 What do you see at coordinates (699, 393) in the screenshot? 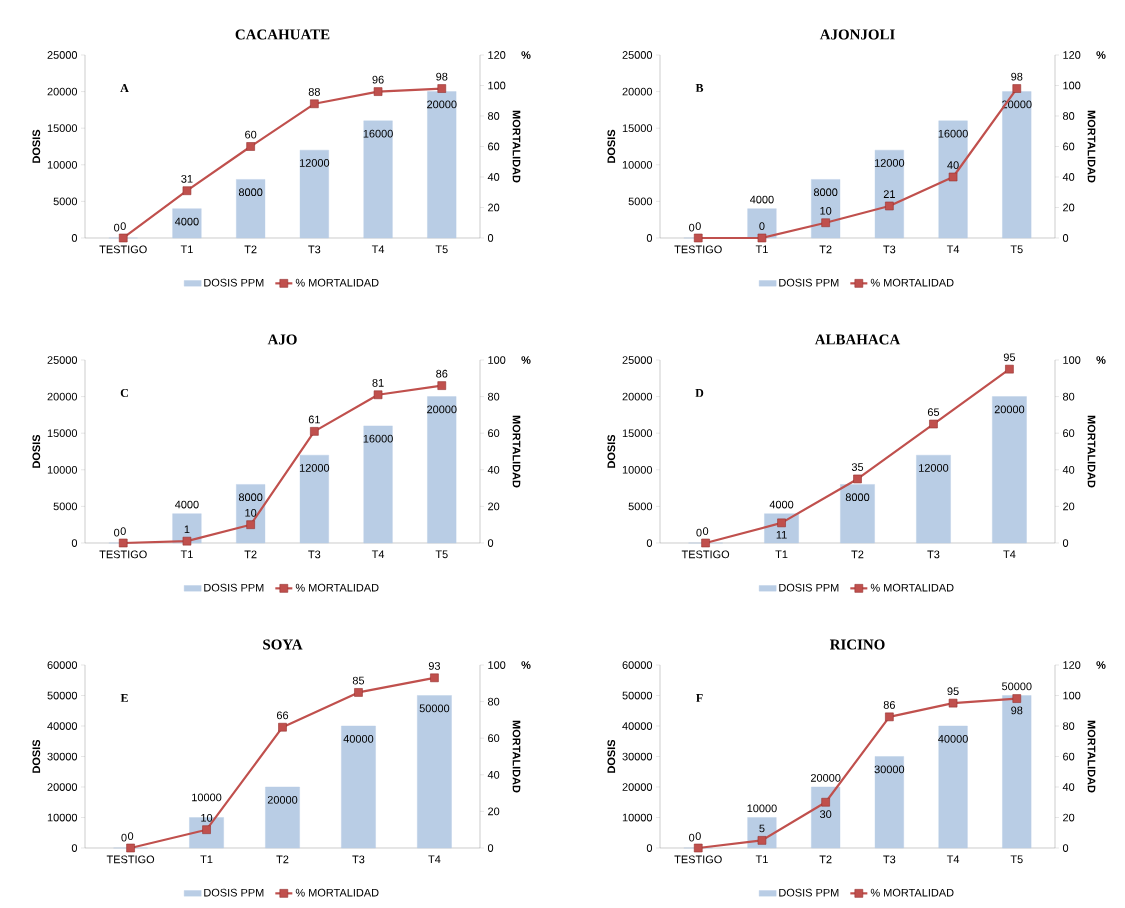
I see `annotation: D` at bounding box center [699, 393].